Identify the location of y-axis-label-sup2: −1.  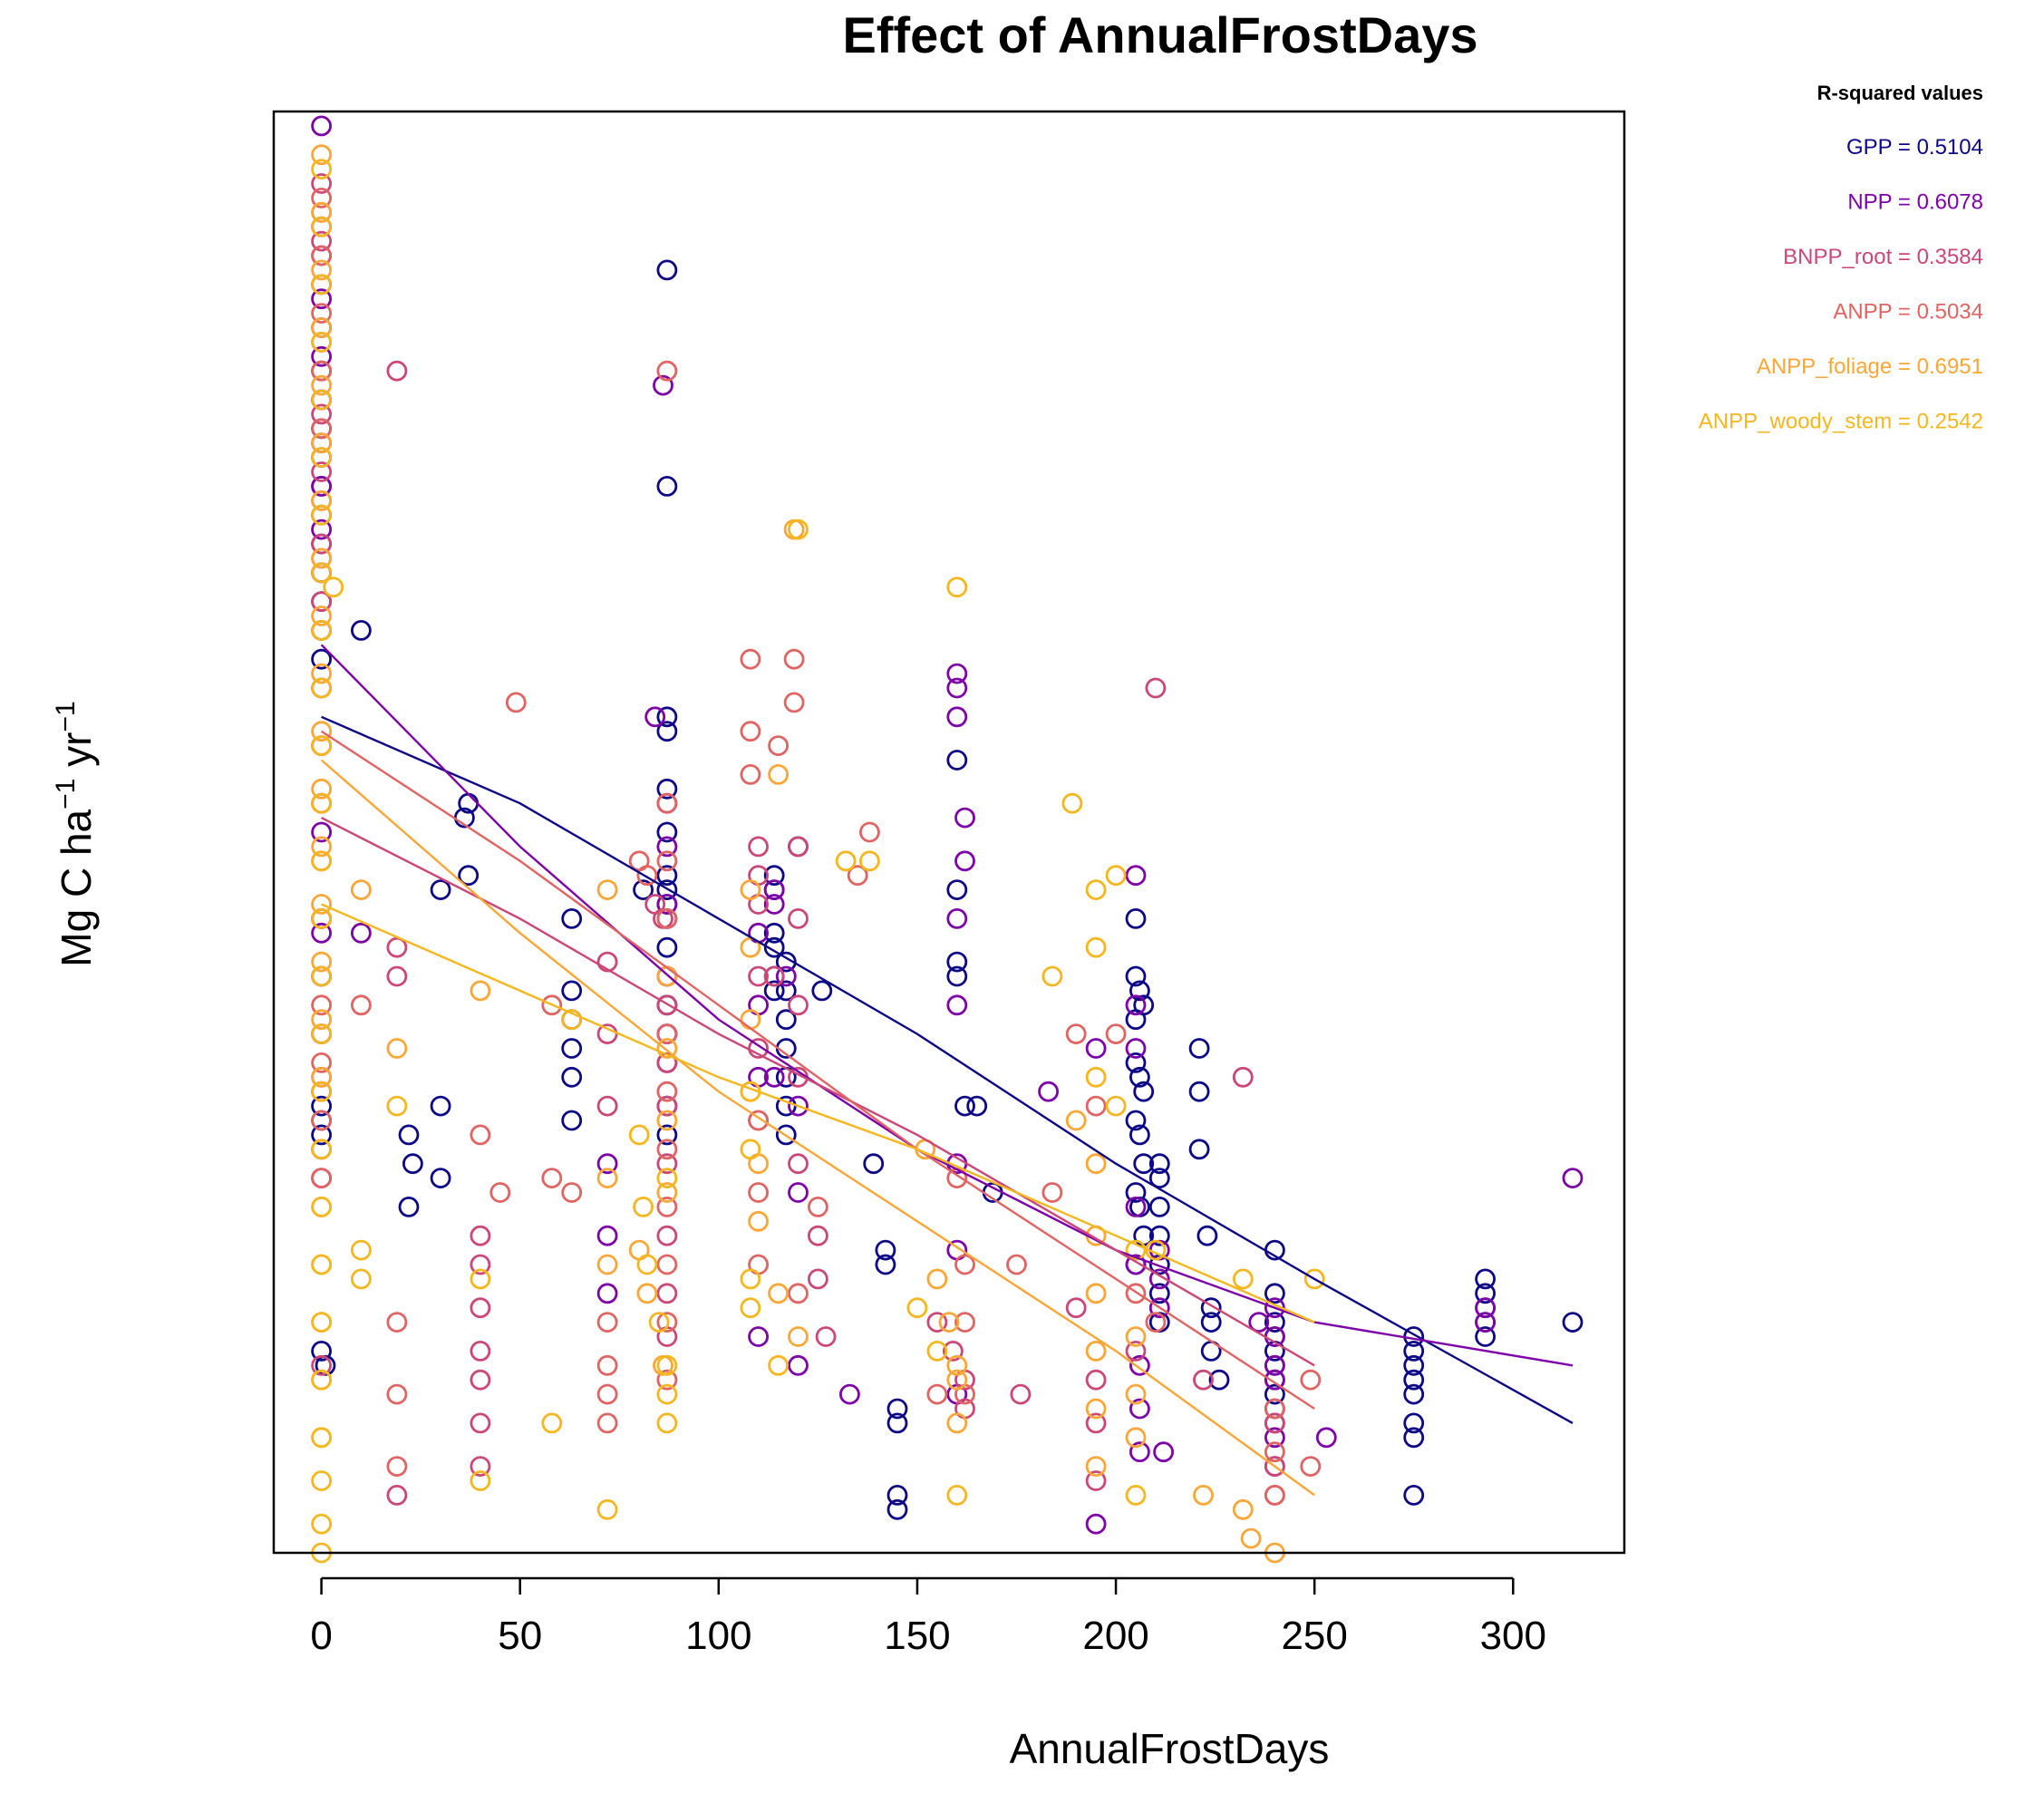
(66, 716).